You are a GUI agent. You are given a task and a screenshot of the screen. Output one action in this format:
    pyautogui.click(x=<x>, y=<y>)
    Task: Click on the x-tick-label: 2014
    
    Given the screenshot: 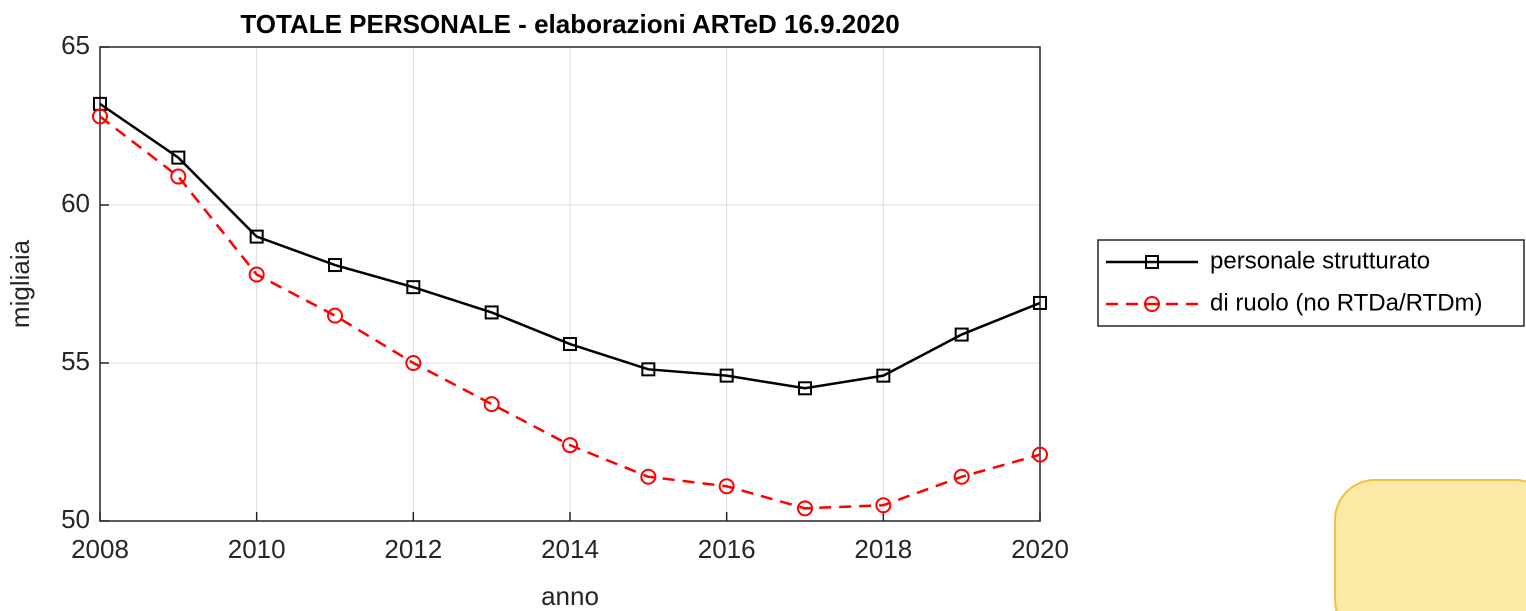 What is the action you would take?
    pyautogui.click(x=570, y=549)
    